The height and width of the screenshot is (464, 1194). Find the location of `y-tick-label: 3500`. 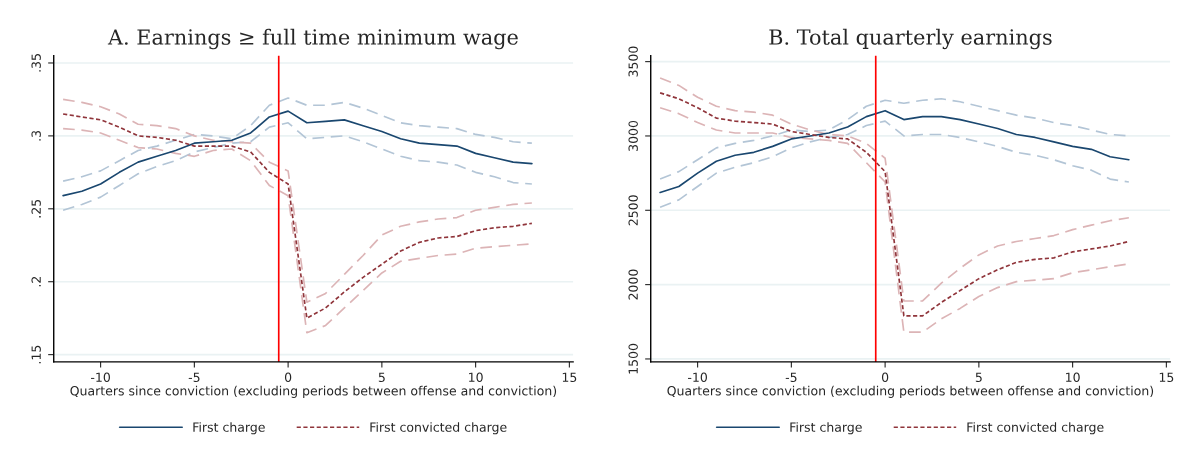

y-tick-label: 3500 is located at coordinates (633, 61).